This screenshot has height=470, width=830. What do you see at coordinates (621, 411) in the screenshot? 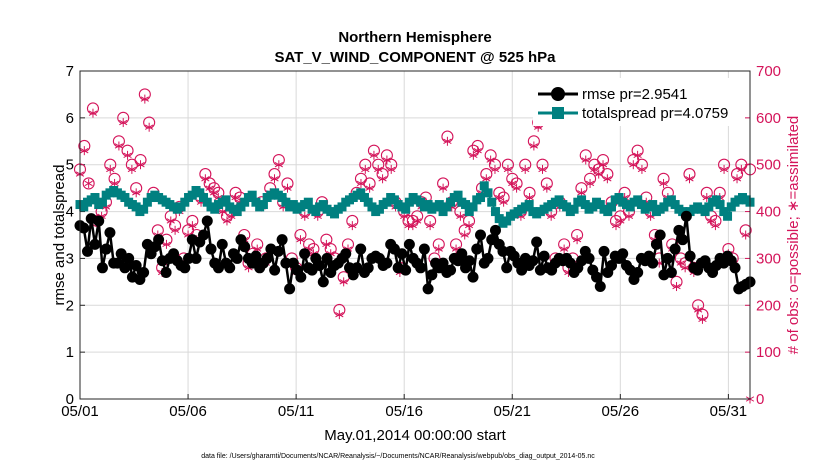
I see `x-tick-5: 05/26` at bounding box center [621, 411].